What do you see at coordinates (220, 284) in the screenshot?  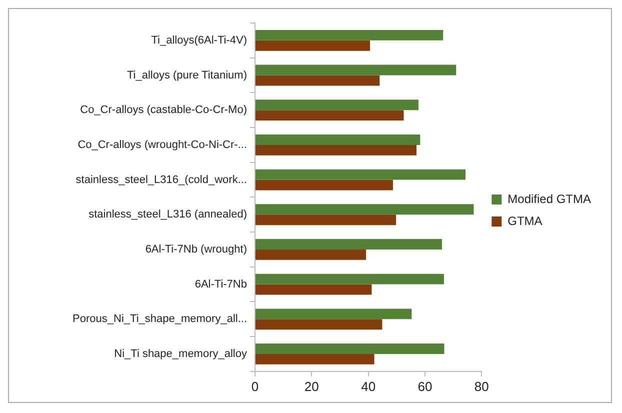 I see `y-tick-label: 6Al-Ti-7Nb` at bounding box center [220, 284].